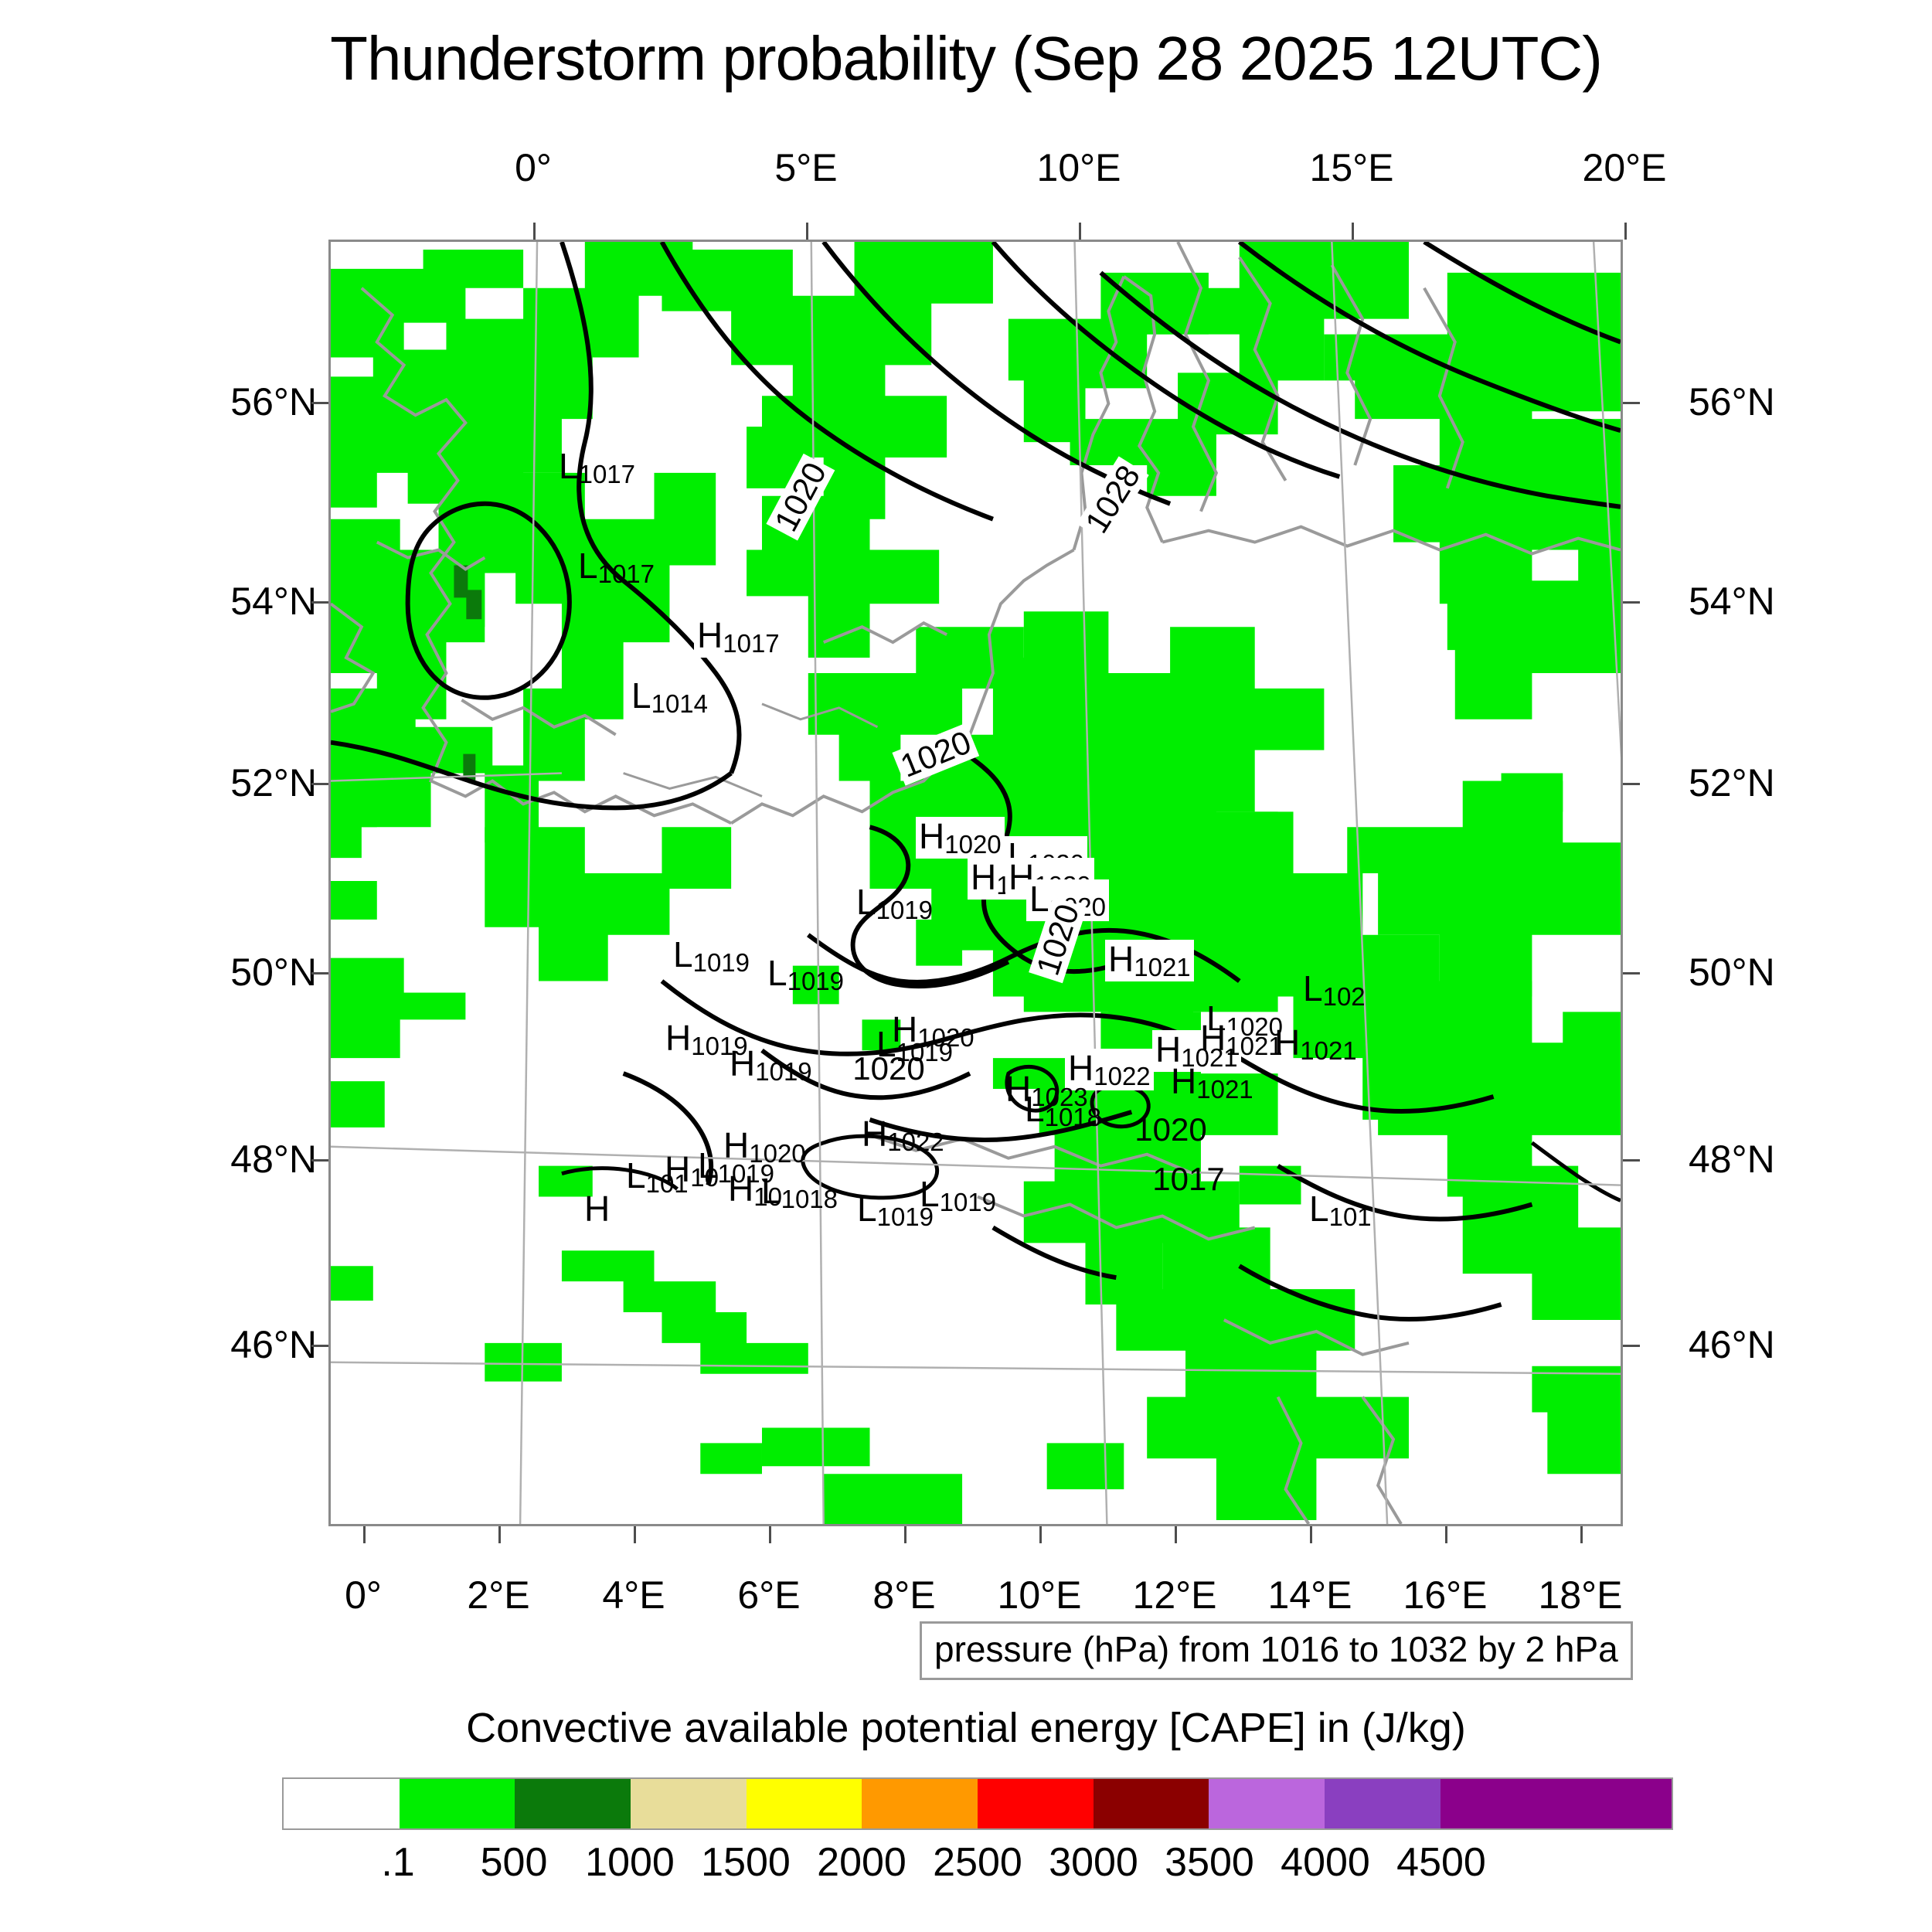 The image size is (1932, 1932). Describe the element at coordinates (1446, 1595) in the screenshot. I see `axis-tick-label: 16°E` at that location.